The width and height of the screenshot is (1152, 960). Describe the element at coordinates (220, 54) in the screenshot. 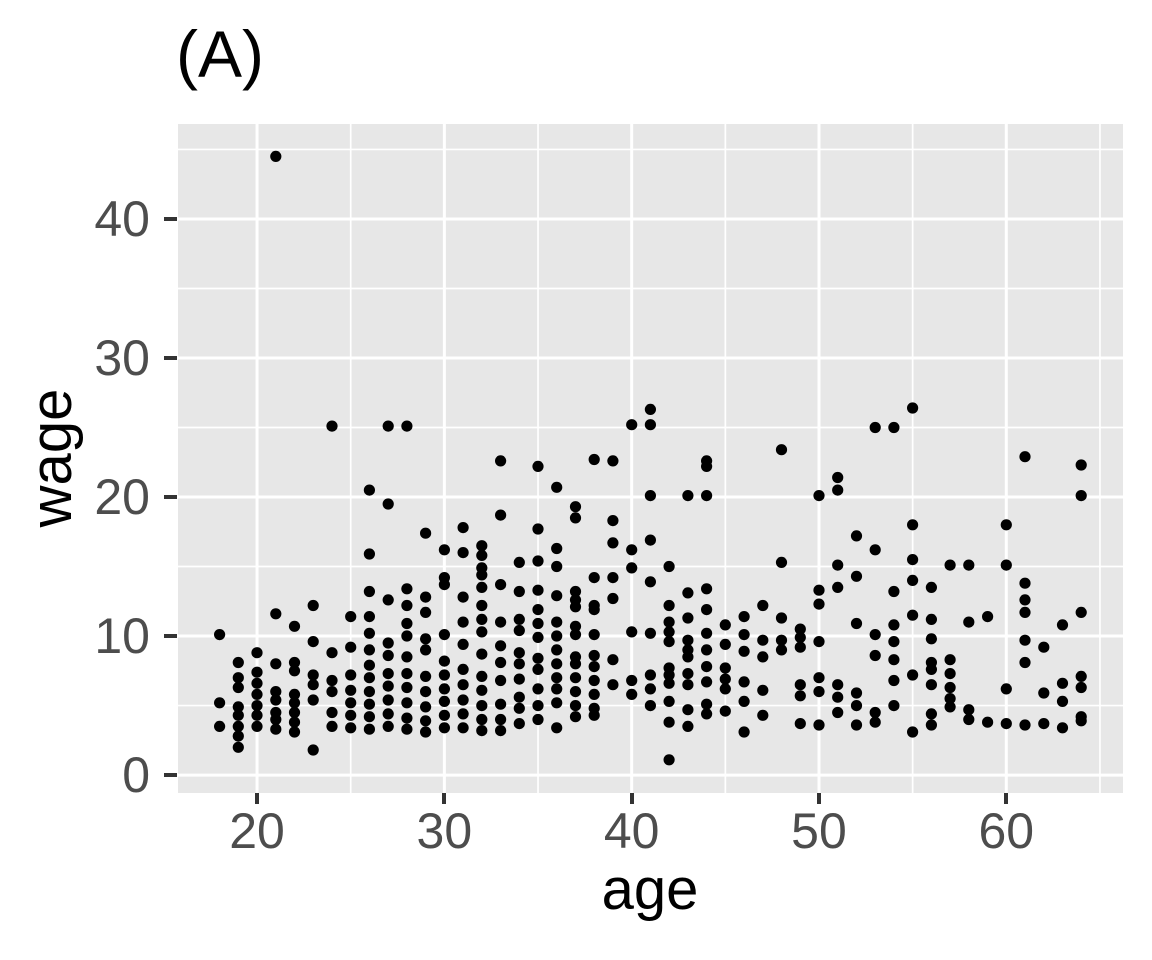

I see `plot-title: (A)` at that location.